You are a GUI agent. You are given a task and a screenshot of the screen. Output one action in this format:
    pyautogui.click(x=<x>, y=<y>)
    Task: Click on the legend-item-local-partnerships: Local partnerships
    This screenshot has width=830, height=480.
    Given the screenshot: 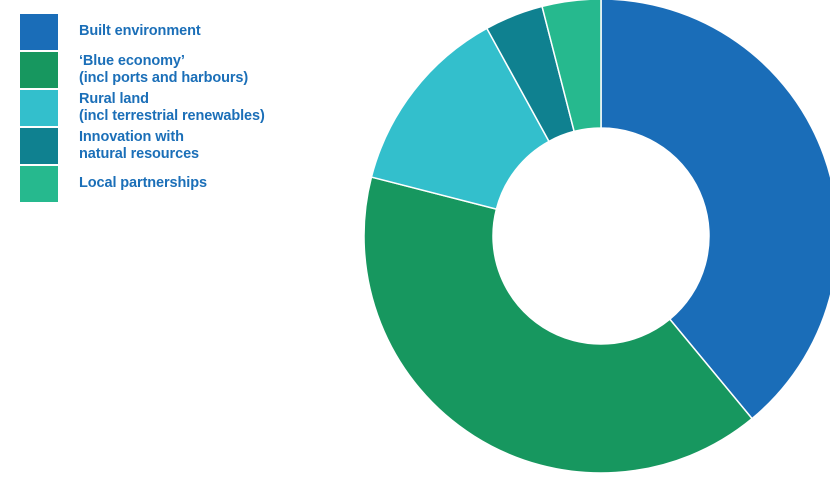 What is the action you would take?
    pyautogui.click(x=170, y=184)
    